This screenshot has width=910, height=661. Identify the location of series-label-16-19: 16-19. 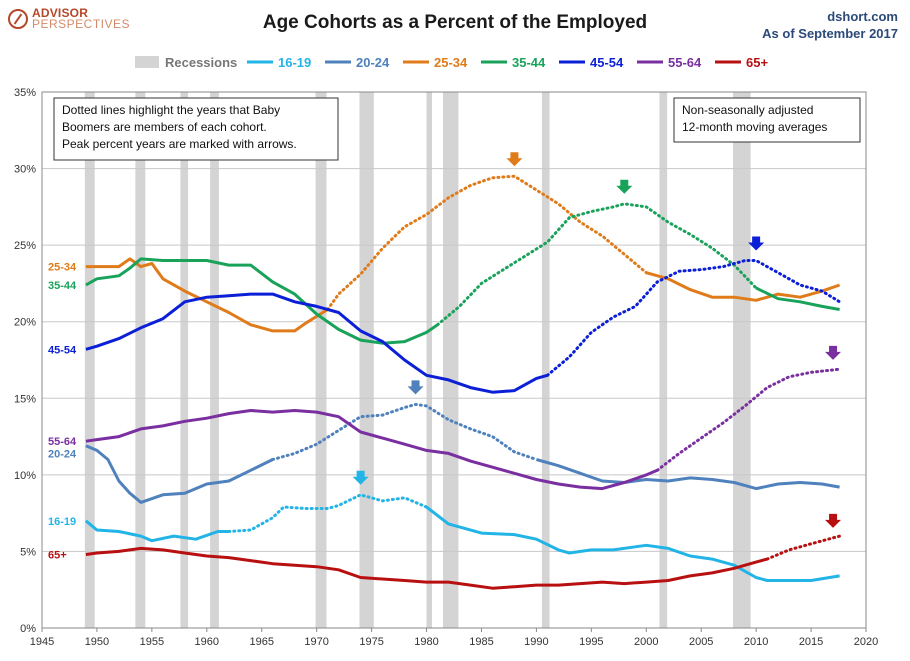
(62, 522).